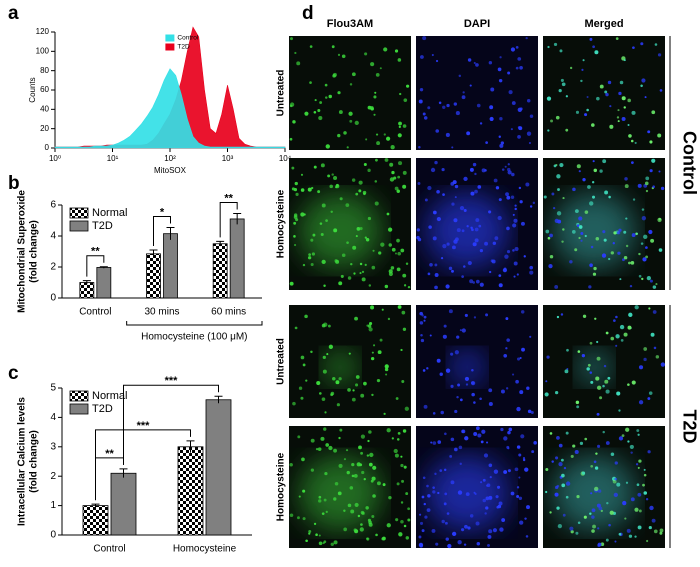 Image resolution: width=700 pixels, height=567 pixels. I want to click on row-label: Untreated, so click(281, 361).